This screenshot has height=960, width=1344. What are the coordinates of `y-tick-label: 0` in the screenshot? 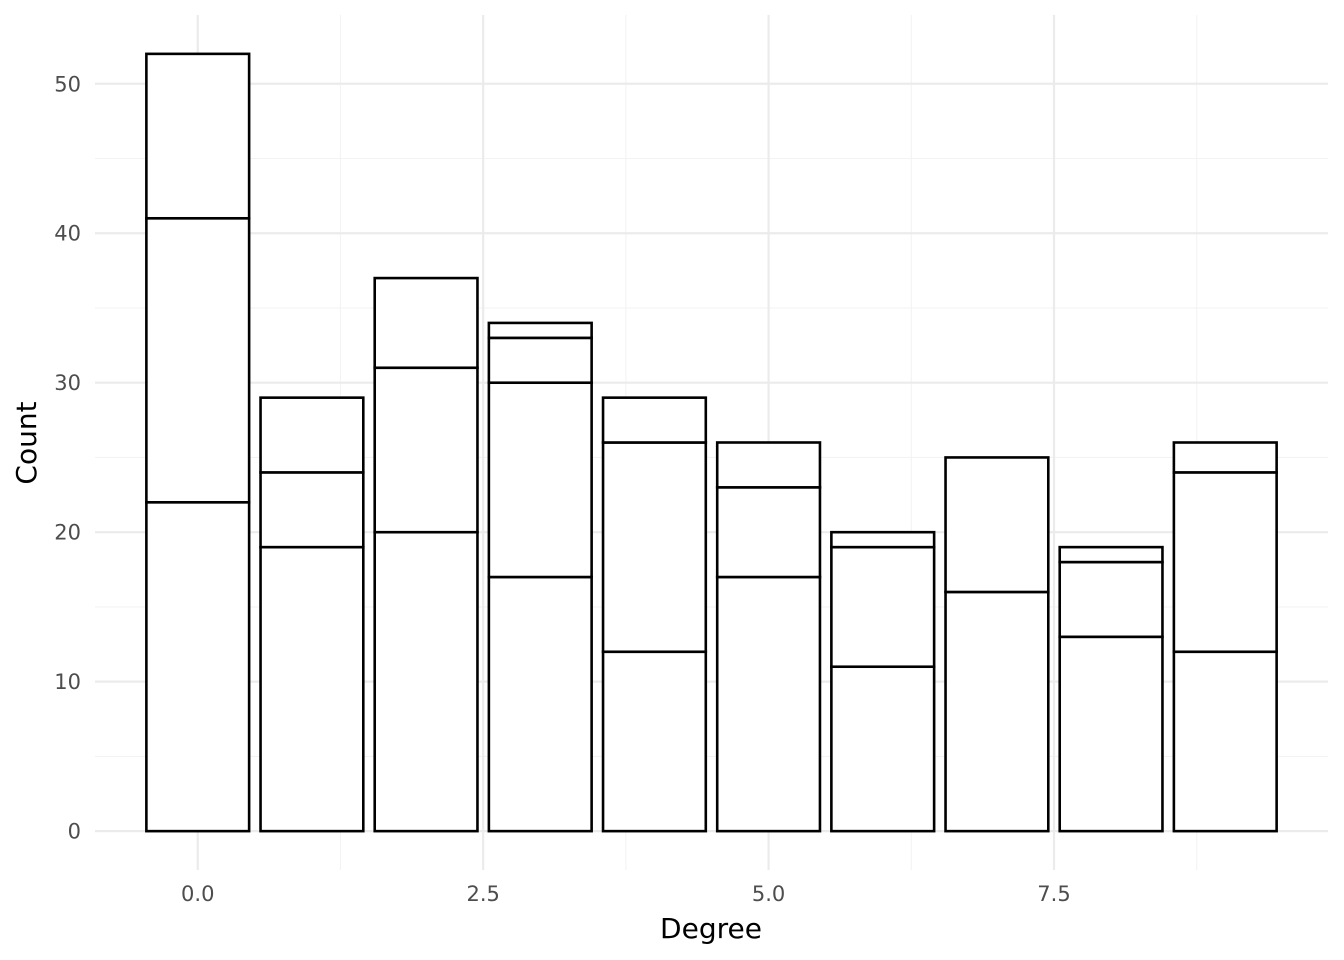 It's located at (74, 832).